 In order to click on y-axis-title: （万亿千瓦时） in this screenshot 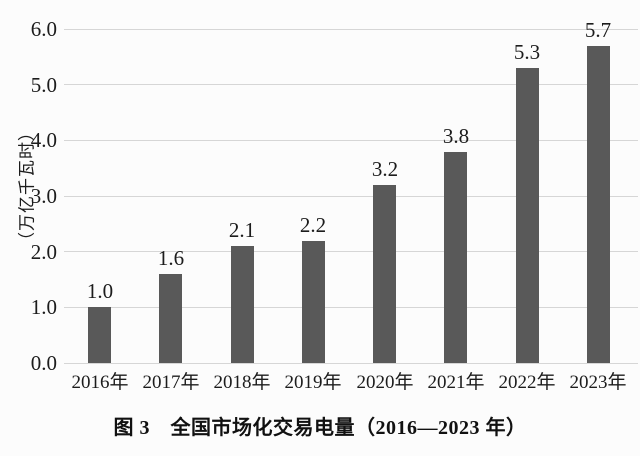, I will do `click(27, 186)`.